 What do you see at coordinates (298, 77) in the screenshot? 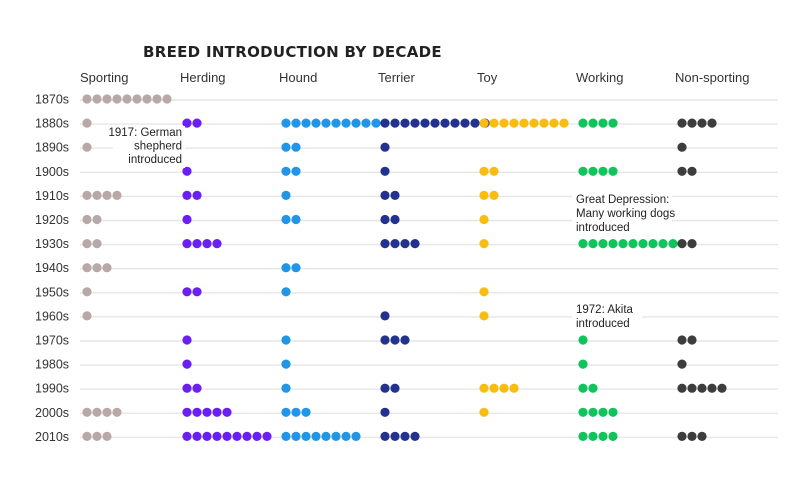
I see `column-label-hound: Hound` at bounding box center [298, 77].